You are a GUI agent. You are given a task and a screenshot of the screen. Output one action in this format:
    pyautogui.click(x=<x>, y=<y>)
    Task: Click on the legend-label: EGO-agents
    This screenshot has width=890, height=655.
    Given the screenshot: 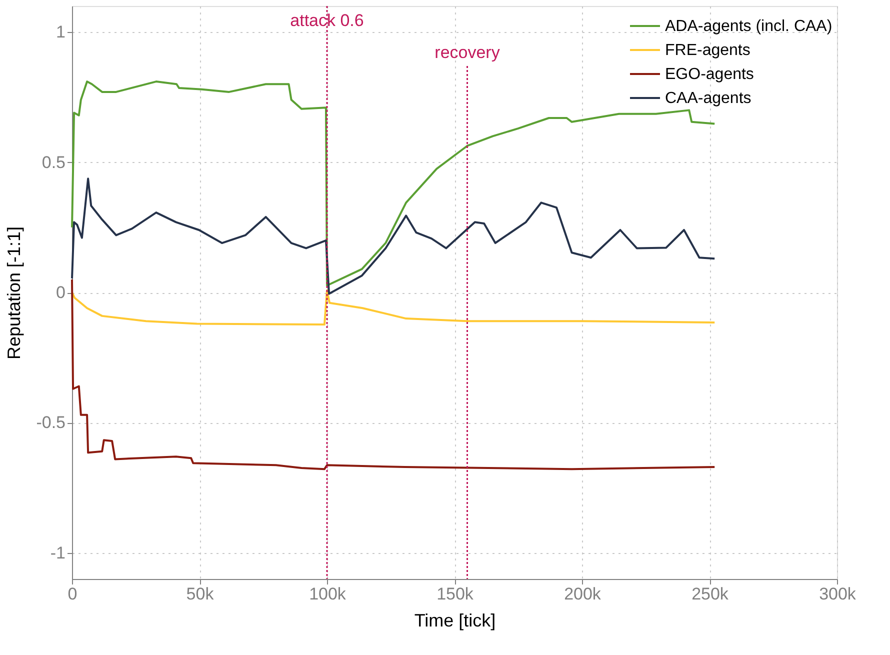 What is the action you would take?
    pyautogui.click(x=709, y=74)
    